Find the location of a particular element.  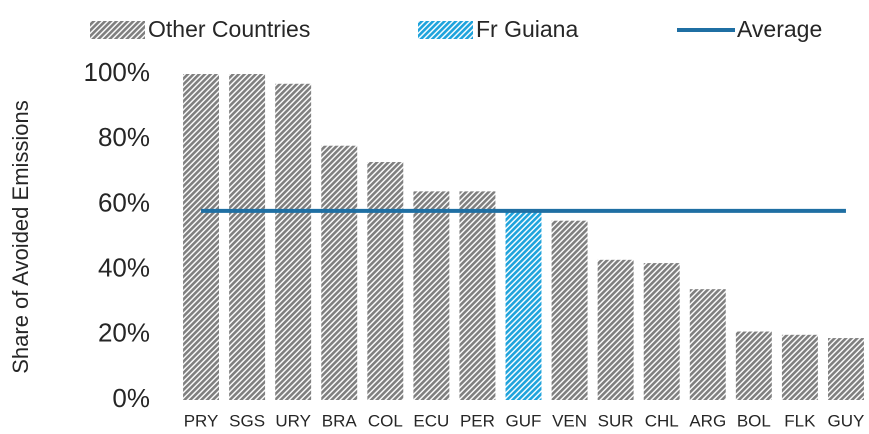

x-tick-label: PER is located at coordinates (477, 420).